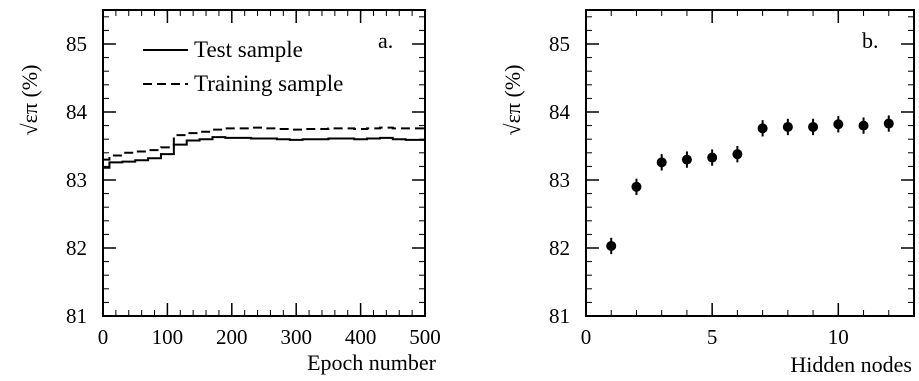 This screenshot has height=381, width=919. I want to click on a-xtick-label: 200, so click(232, 337).